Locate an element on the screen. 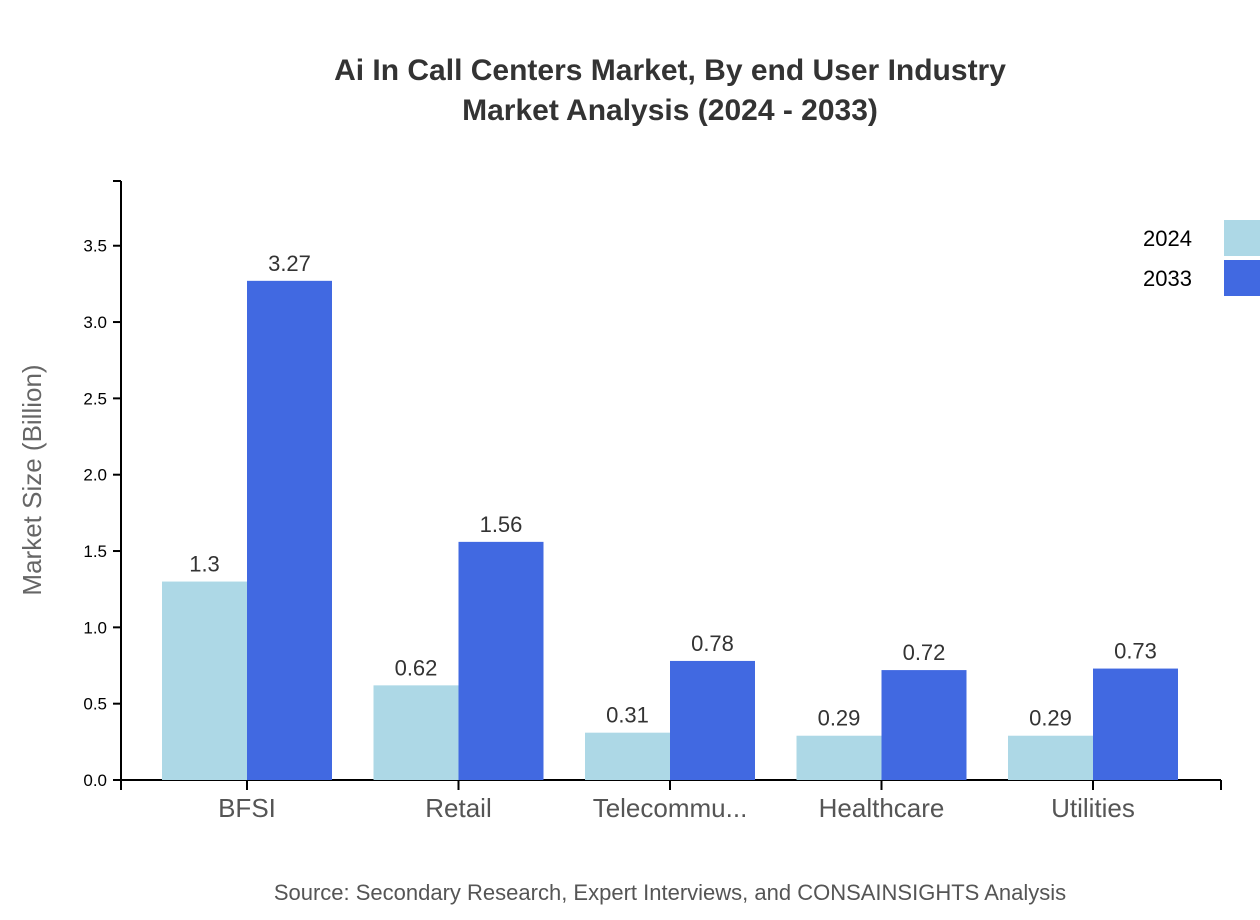 Image resolution: width=1260 pixels, height=920 pixels. data-label: 0.78 is located at coordinates (712, 643).